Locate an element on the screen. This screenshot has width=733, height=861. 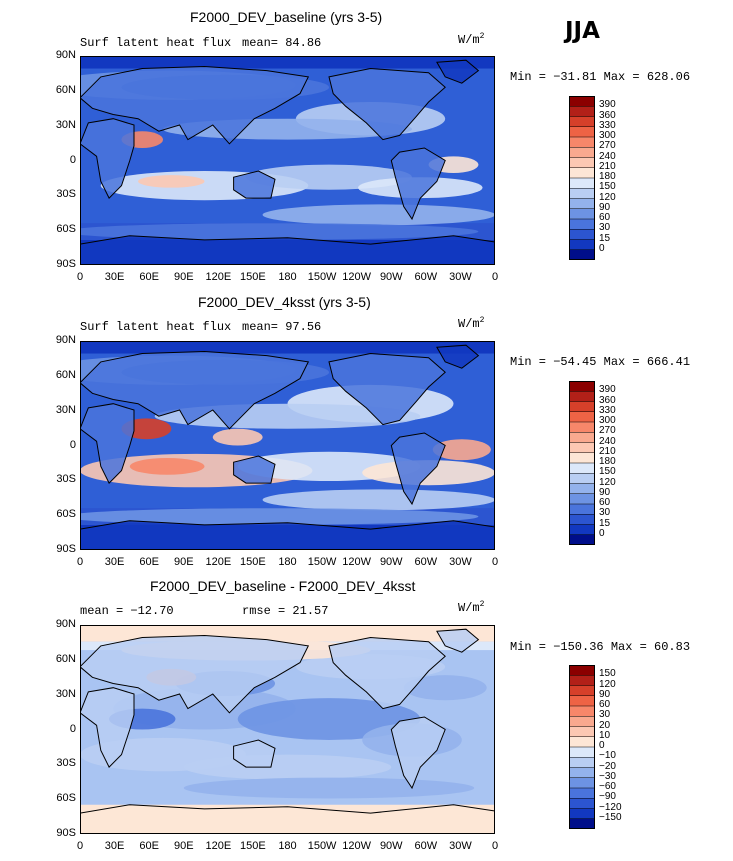
colorbar-tick-label: 390 is located at coordinates (607, 105).